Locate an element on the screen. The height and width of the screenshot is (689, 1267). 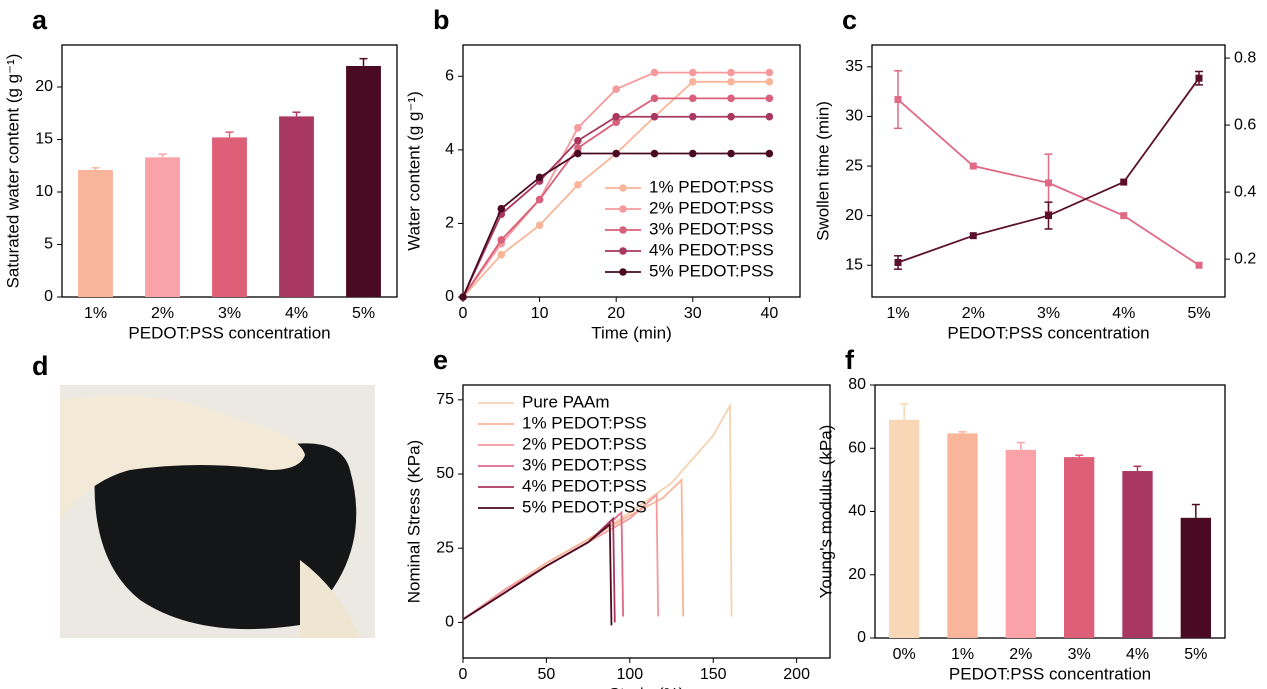
y-tick-label: 80 is located at coordinates (857, 384).